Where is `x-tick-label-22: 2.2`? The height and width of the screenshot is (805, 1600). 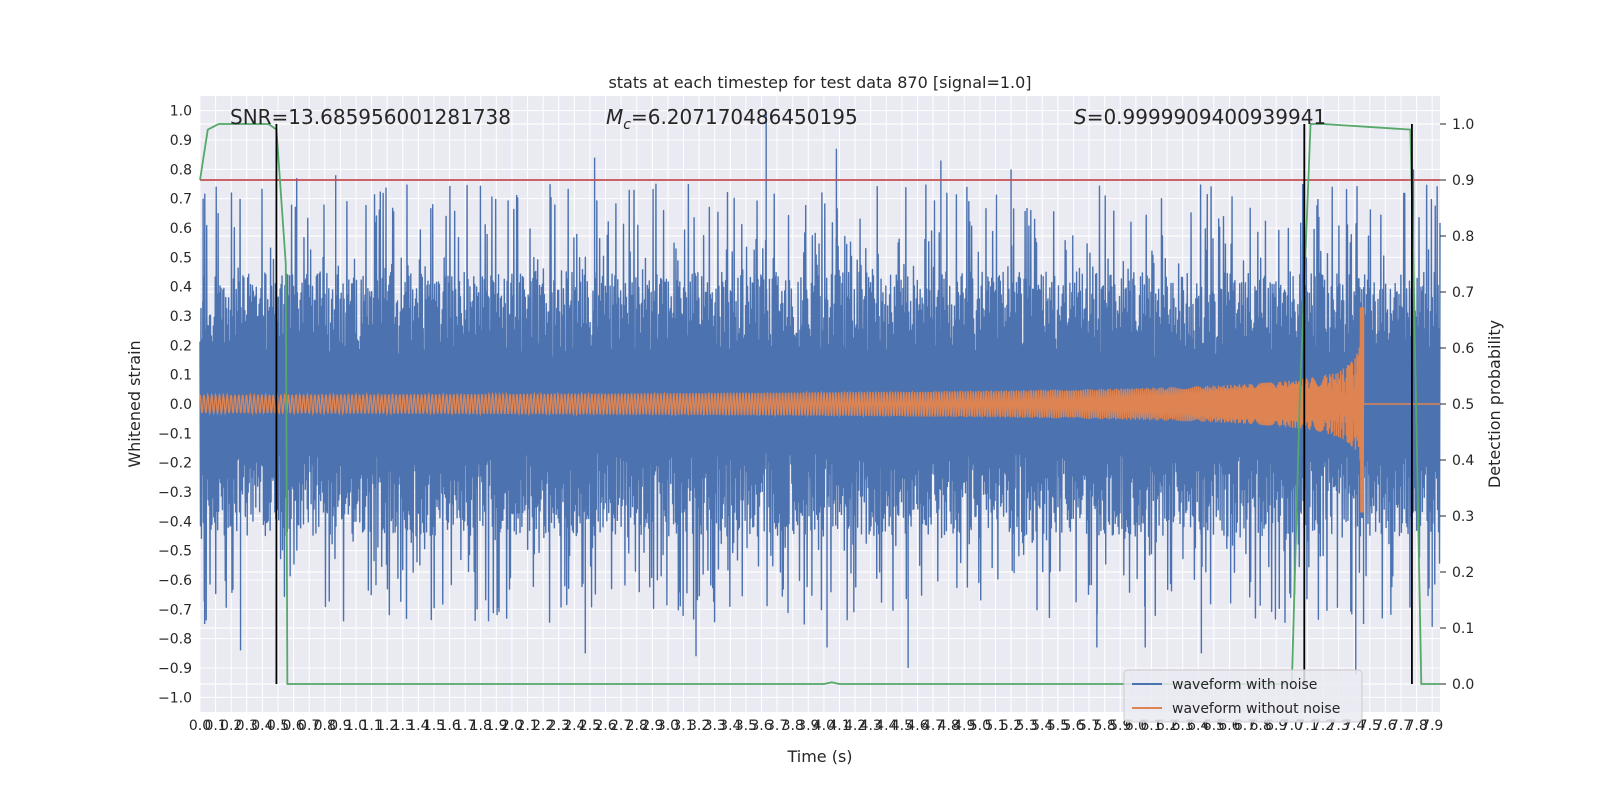
x-tick-label-22: 2.2 is located at coordinates (543, 726).